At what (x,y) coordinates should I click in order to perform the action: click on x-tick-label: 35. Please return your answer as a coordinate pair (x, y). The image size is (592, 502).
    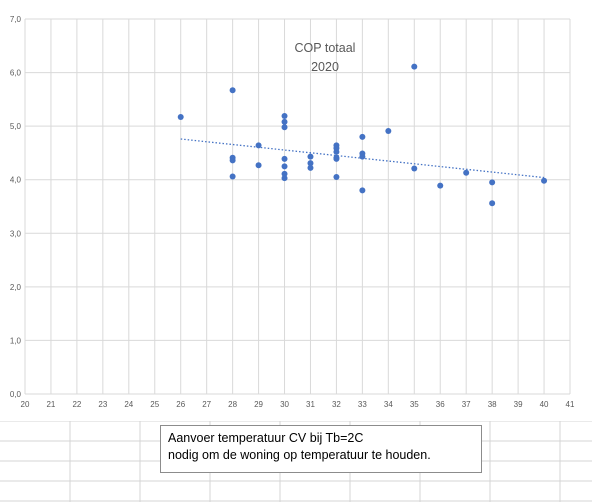
    Looking at the image, I should click on (414, 404).